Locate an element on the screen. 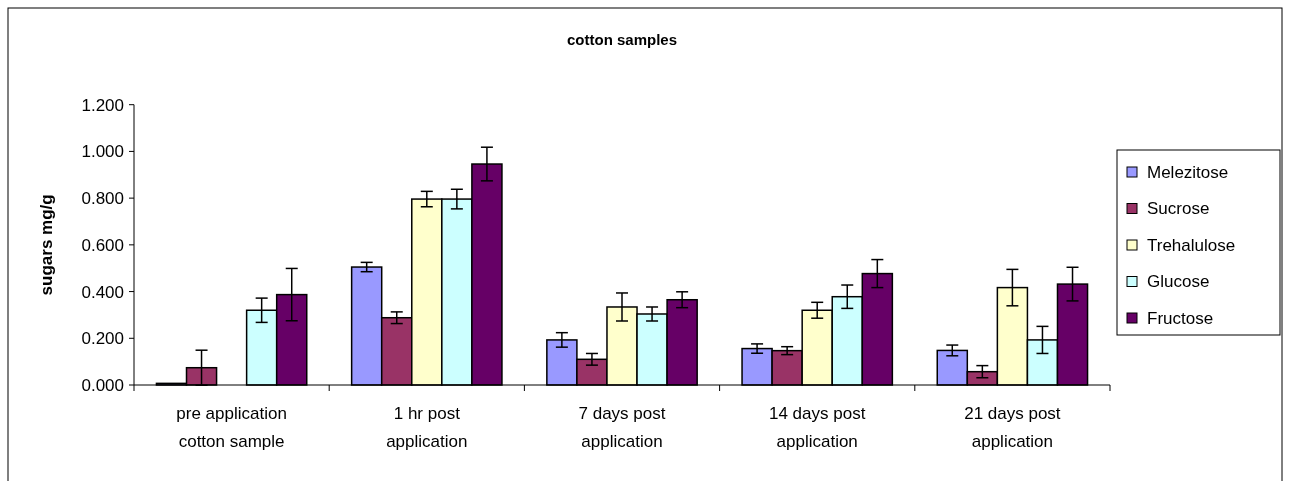 The width and height of the screenshot is (1290, 481). x-tick-label: 7 days post application is located at coordinates (622, 427).